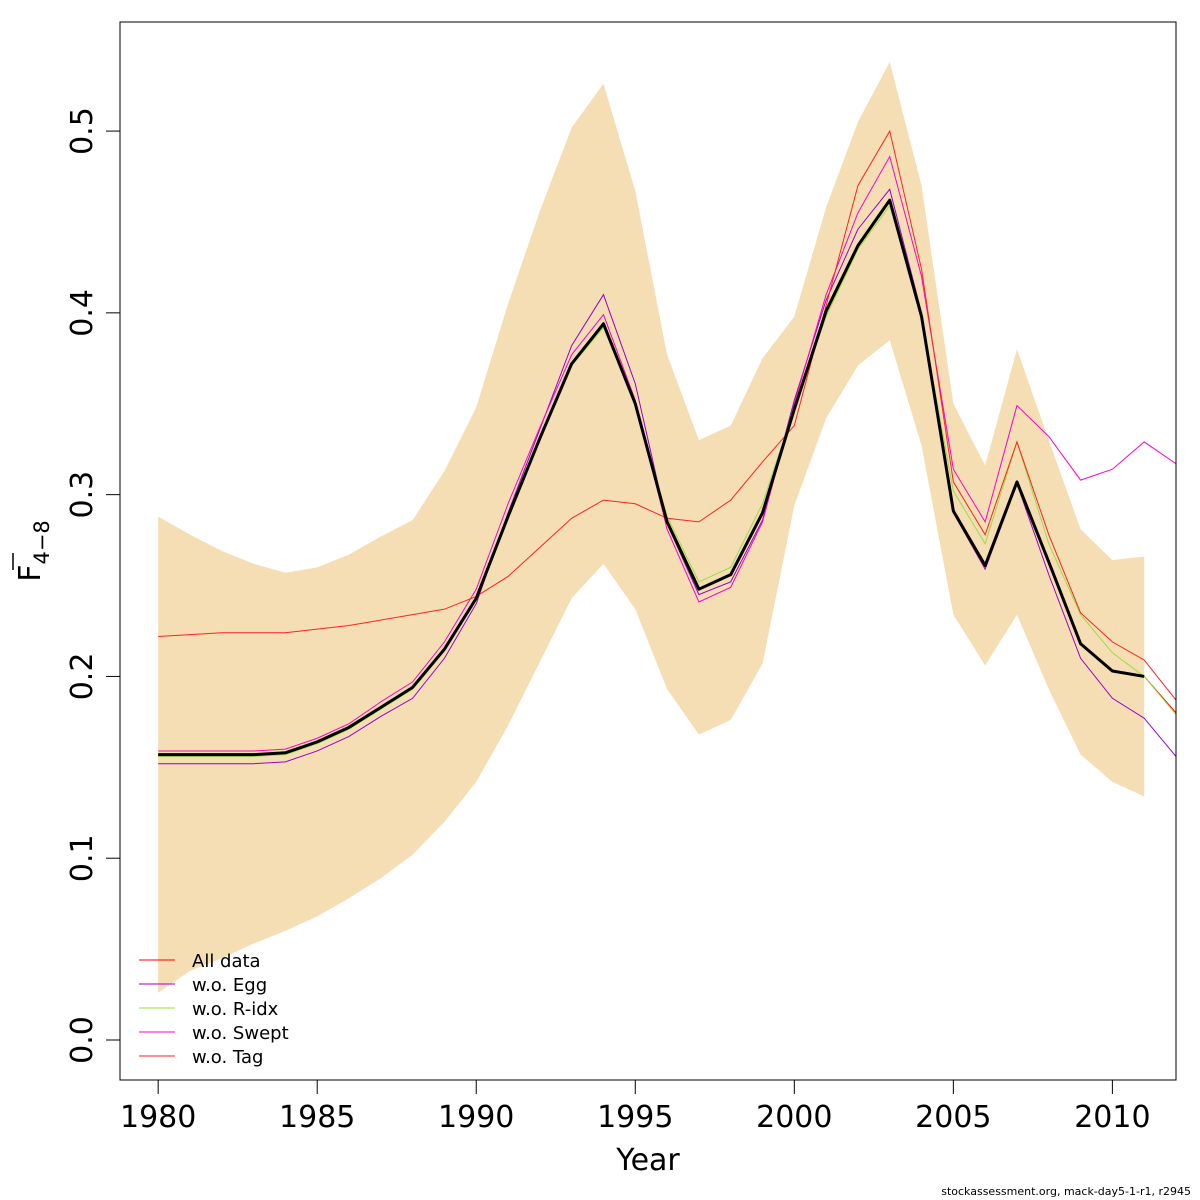  What do you see at coordinates (476, 1117) in the screenshot?
I see `x-tick-label: 1990` at bounding box center [476, 1117].